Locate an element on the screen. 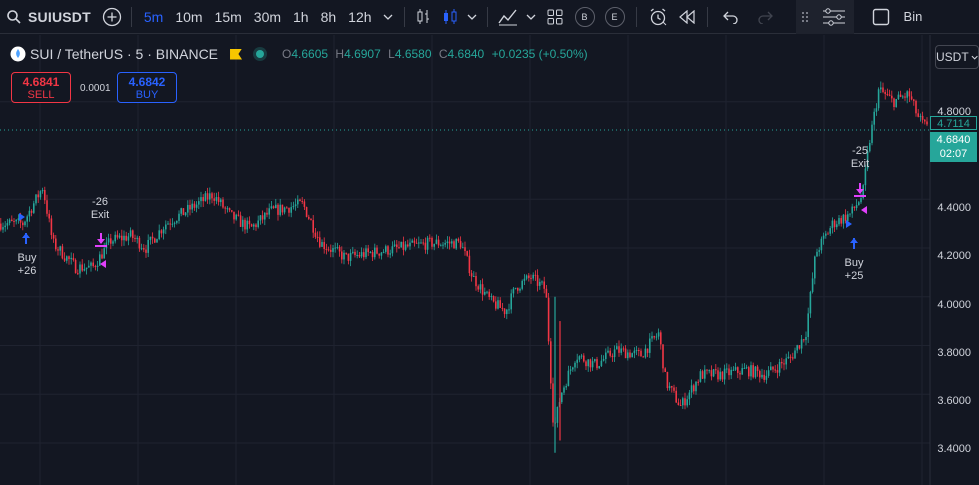  currency-dropdown: USDT is located at coordinates (957, 57).